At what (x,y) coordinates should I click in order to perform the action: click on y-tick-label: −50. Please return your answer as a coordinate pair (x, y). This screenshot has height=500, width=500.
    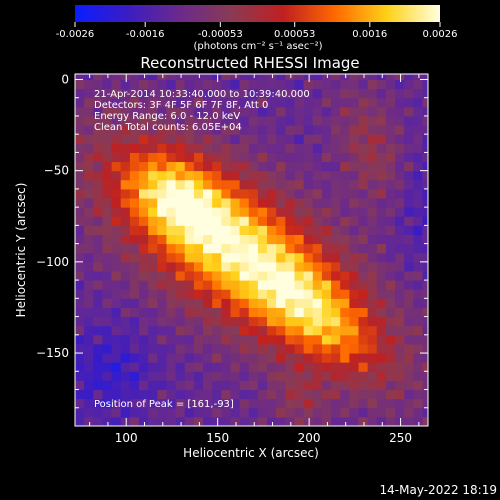
    Looking at the image, I should click on (56, 171).